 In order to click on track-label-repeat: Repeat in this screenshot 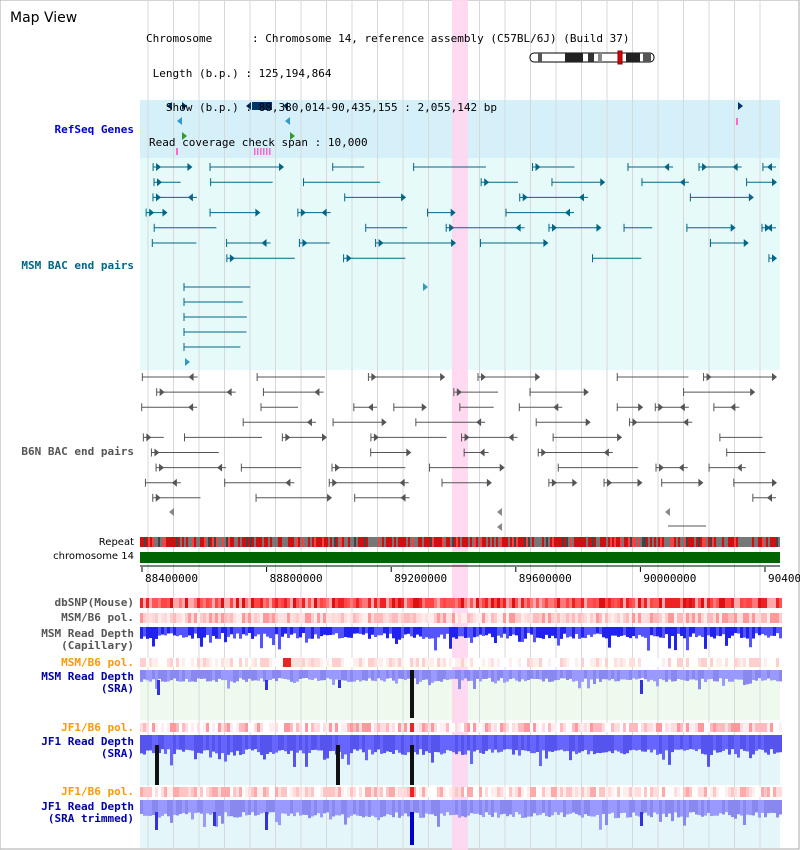, I will do `click(116, 542)`.